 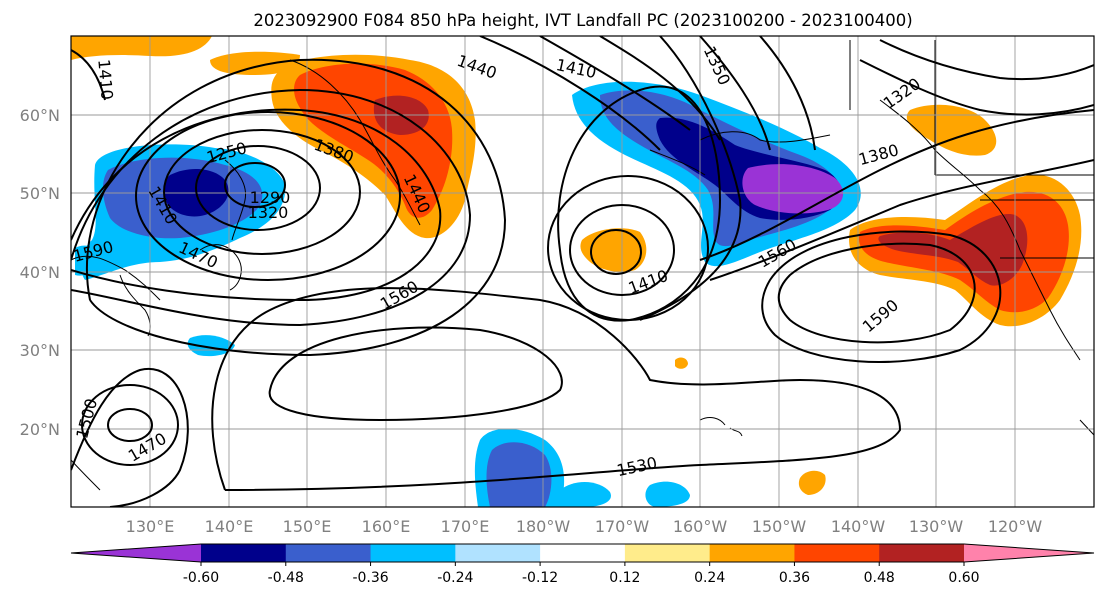 I want to click on lat-tick-label: 40°N, so click(x=40, y=272).